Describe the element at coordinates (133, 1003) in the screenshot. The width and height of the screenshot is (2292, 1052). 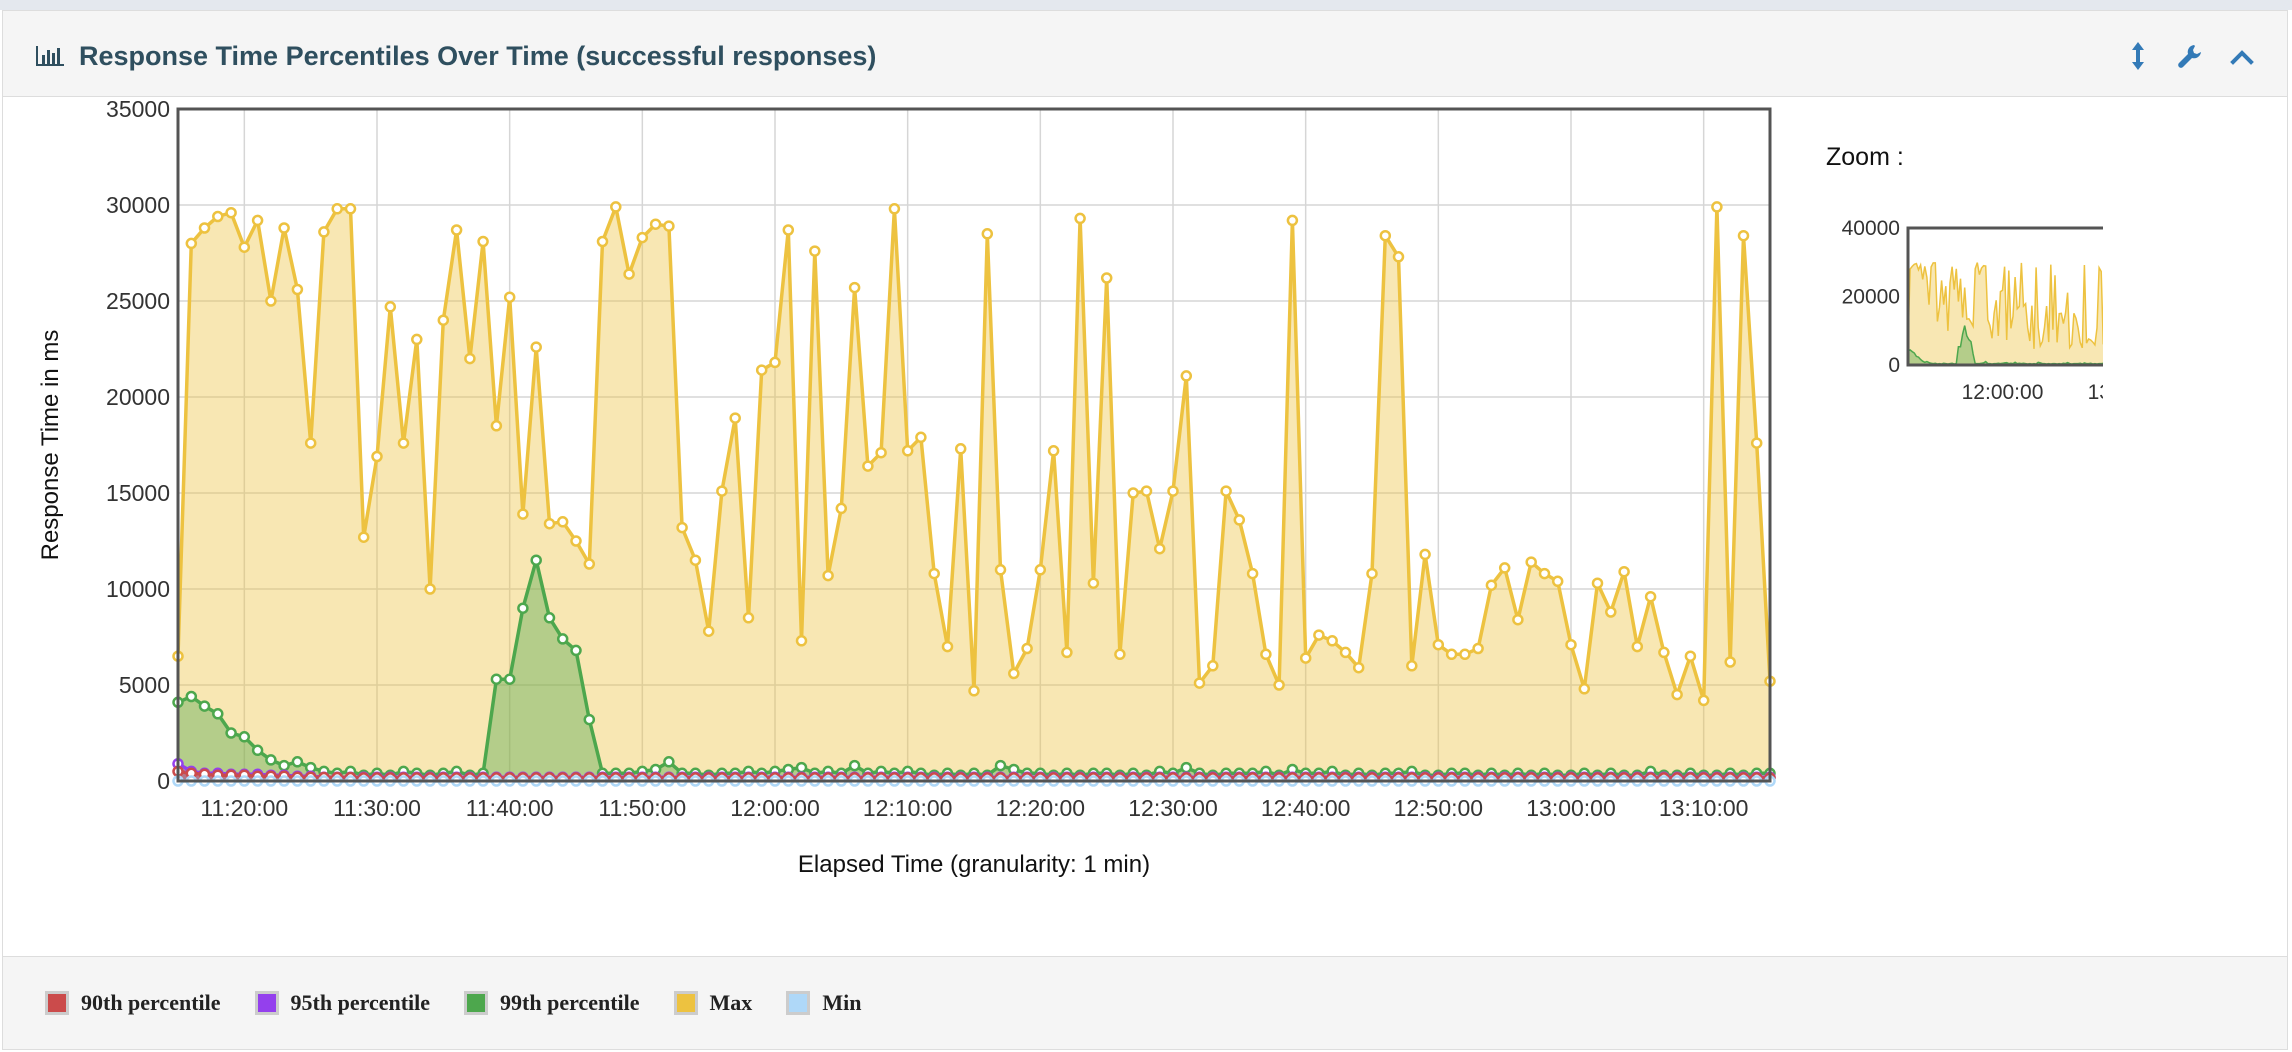
I see `legend-item-90th-percentile: 90th percentile` at that location.